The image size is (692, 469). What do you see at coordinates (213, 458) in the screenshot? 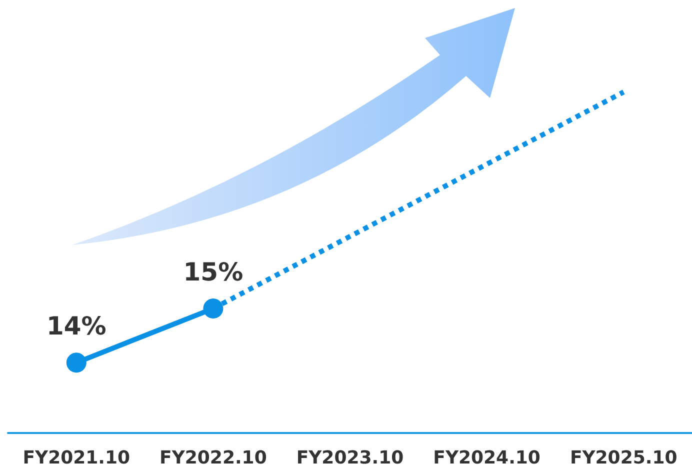
I see `x-tick-label: FY2022.10` at bounding box center [213, 458].